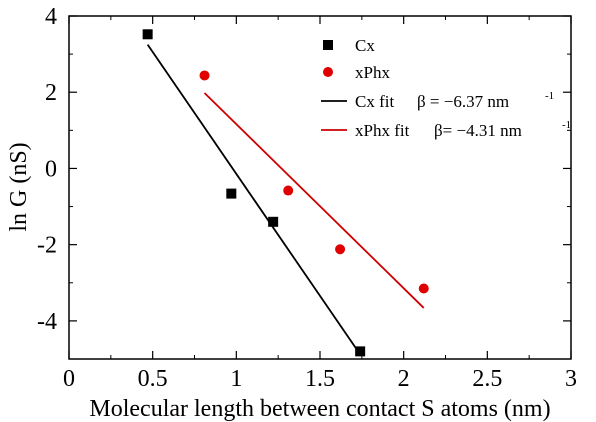 The width and height of the screenshot is (596, 422). What do you see at coordinates (566, 125) in the screenshot?
I see `legend-superscript-xphx-fit: -1` at bounding box center [566, 125].